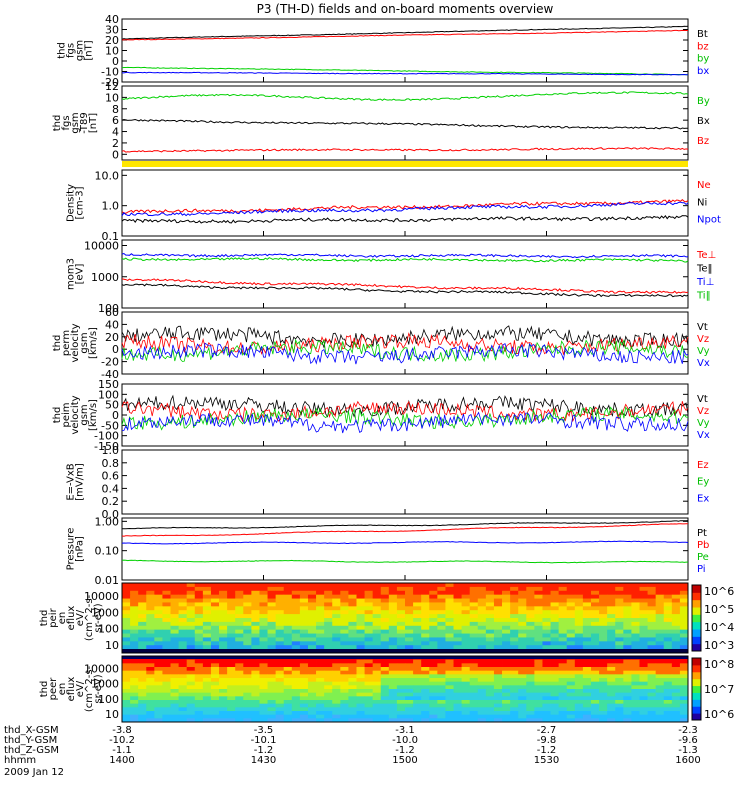 Image resolution: width=750 pixels, height=800 pixels. What do you see at coordinates (696, 647) in the screenshot?
I see `colorbar-segment` at bounding box center [696, 647].